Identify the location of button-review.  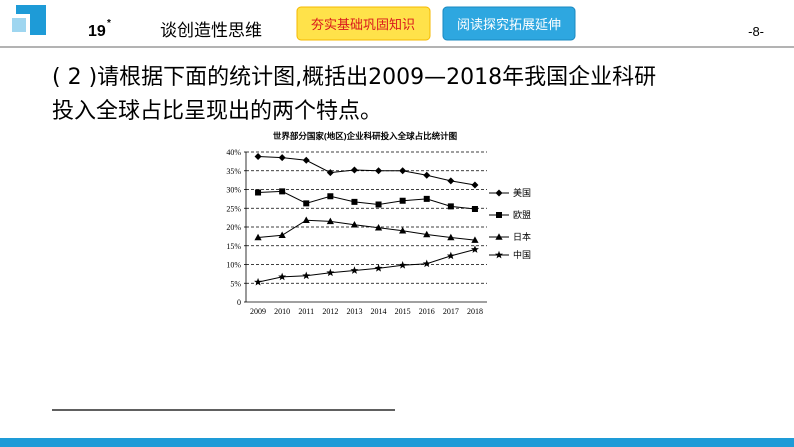
(363, 23).